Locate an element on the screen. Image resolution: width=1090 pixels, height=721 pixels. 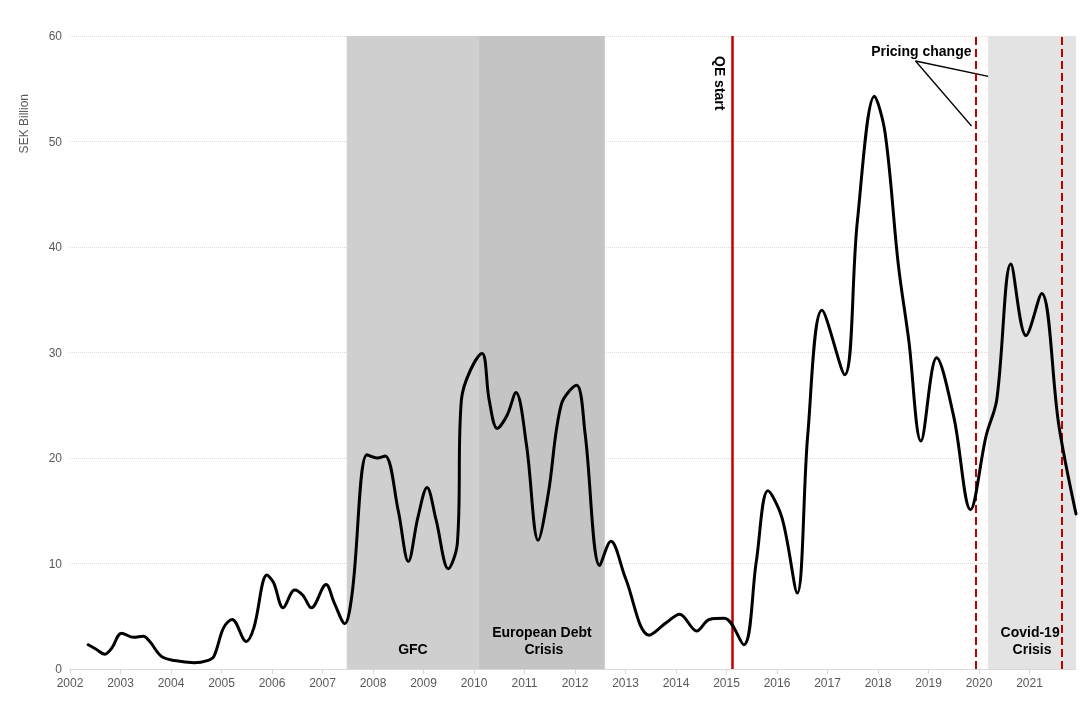
y-tick-label: 60 is located at coordinates (55, 36).